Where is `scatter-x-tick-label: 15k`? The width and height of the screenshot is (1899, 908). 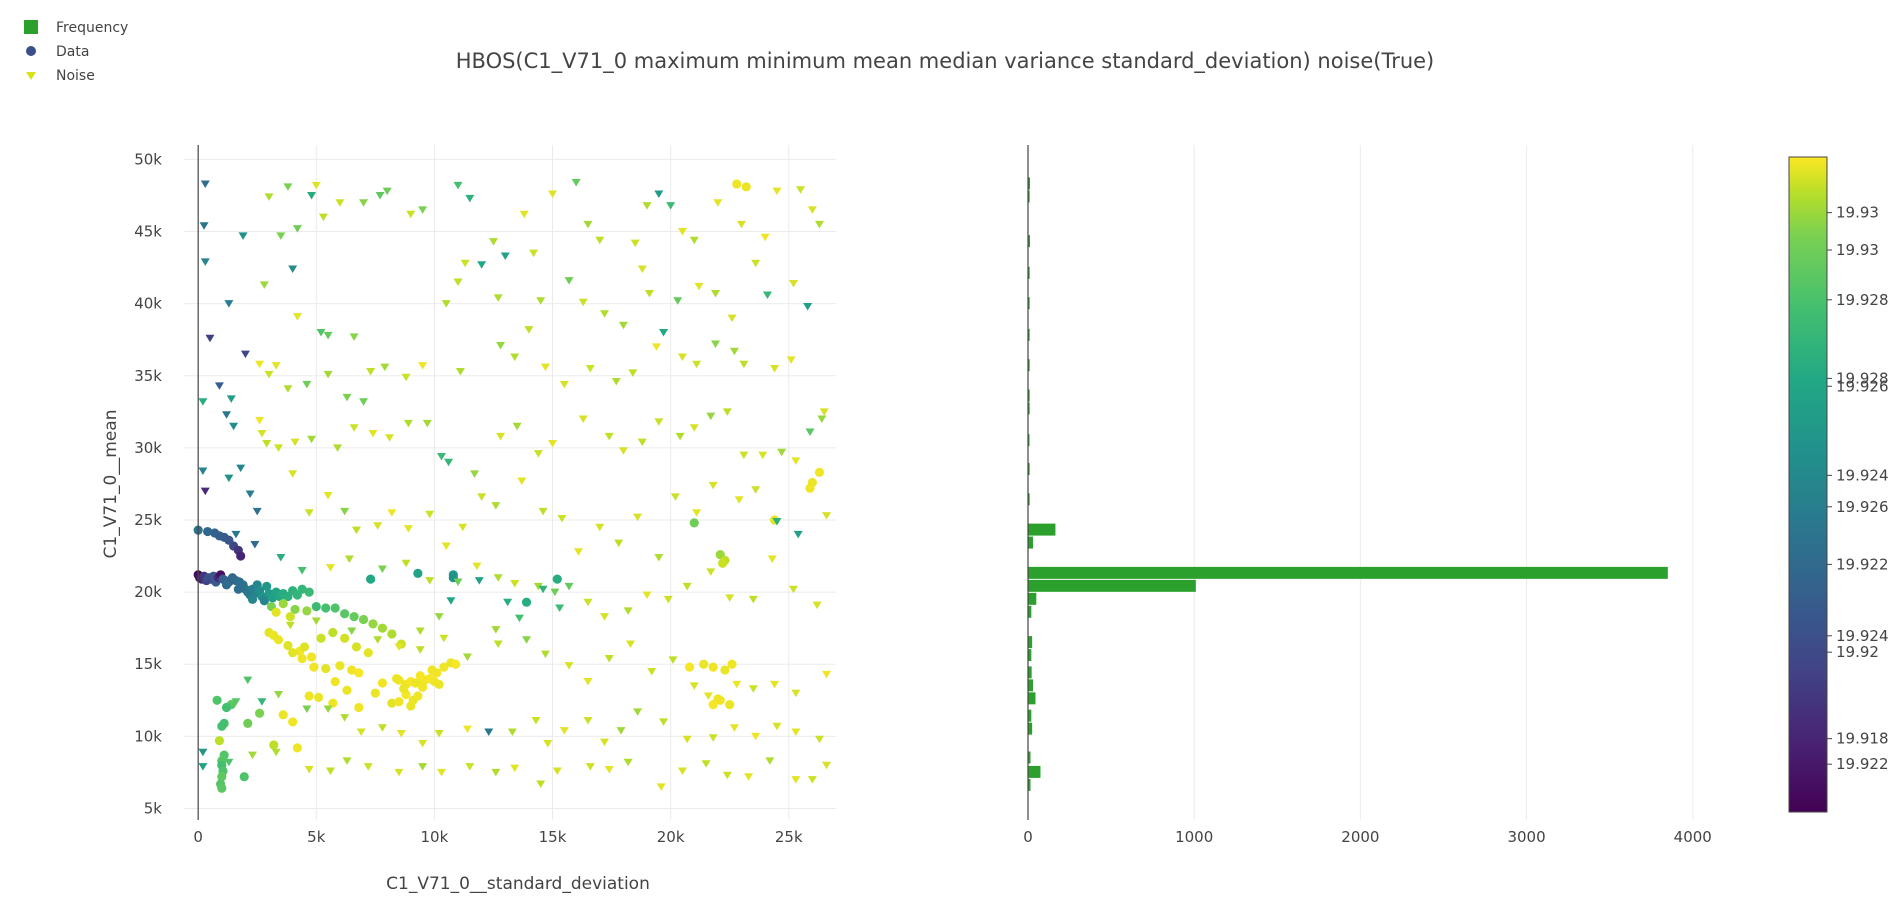
scatter-x-tick-label: 15k is located at coordinates (553, 837).